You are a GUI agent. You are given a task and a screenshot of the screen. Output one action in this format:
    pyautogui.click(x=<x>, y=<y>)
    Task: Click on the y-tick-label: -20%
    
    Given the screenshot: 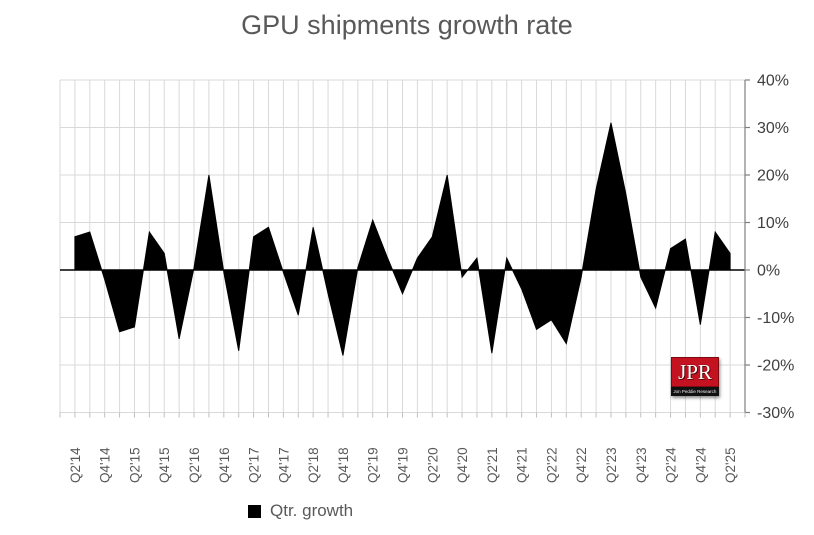 What is the action you would take?
    pyautogui.click(x=775, y=366)
    